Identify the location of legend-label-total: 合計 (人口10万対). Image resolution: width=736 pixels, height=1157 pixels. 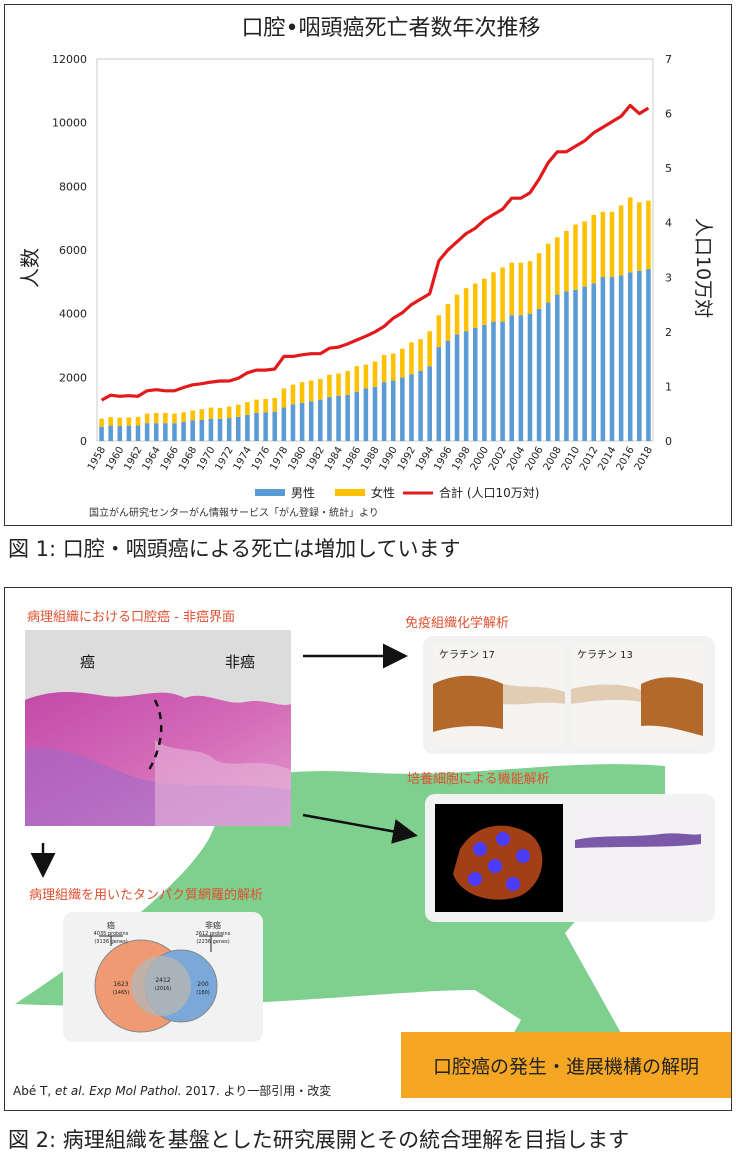
(489, 492).